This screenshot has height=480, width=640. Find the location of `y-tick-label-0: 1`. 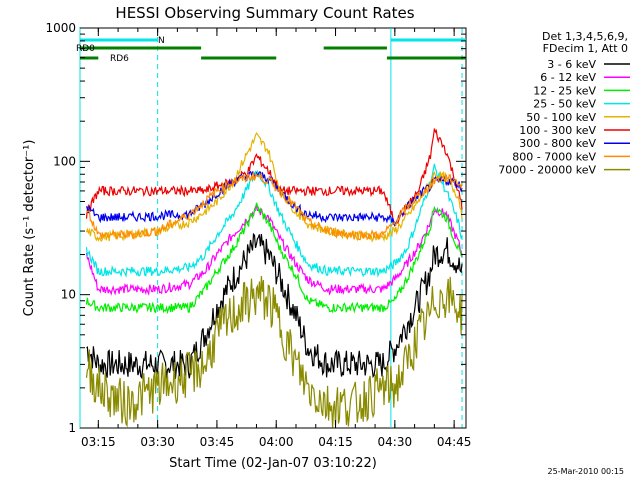

y-tick-label-0: 1 is located at coordinates (72, 428).